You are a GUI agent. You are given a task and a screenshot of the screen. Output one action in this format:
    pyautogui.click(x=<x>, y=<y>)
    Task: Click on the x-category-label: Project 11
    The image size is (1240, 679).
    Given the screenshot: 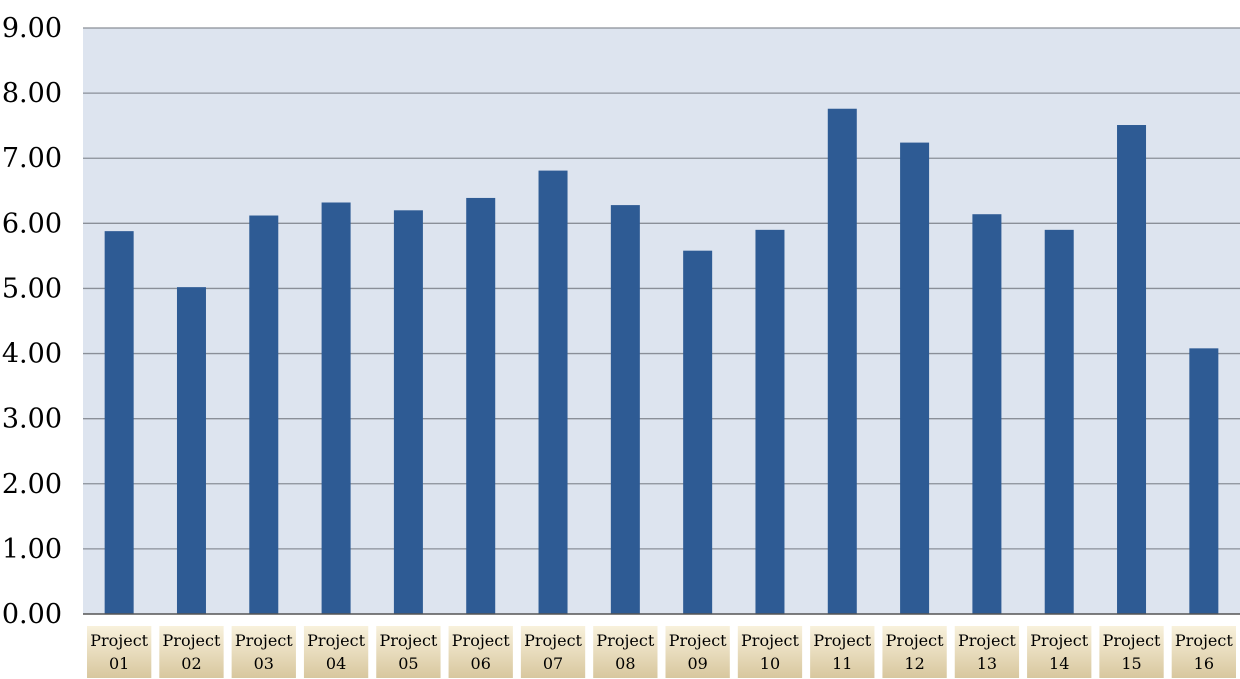 What is the action you would take?
    pyautogui.click(x=842, y=652)
    